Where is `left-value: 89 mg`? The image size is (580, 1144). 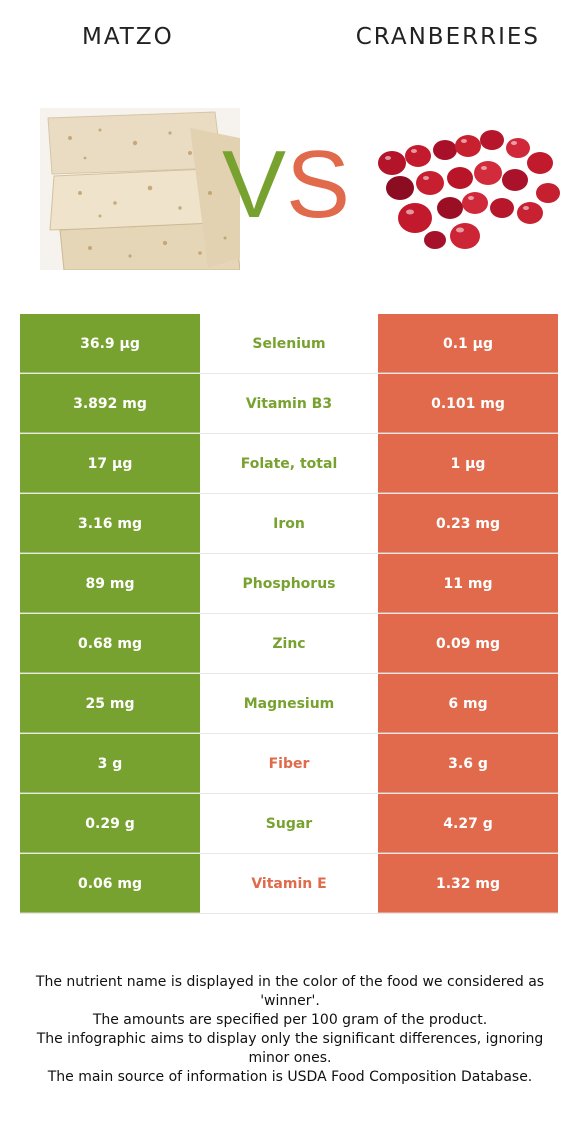 left-value: 89 mg is located at coordinates (110, 583).